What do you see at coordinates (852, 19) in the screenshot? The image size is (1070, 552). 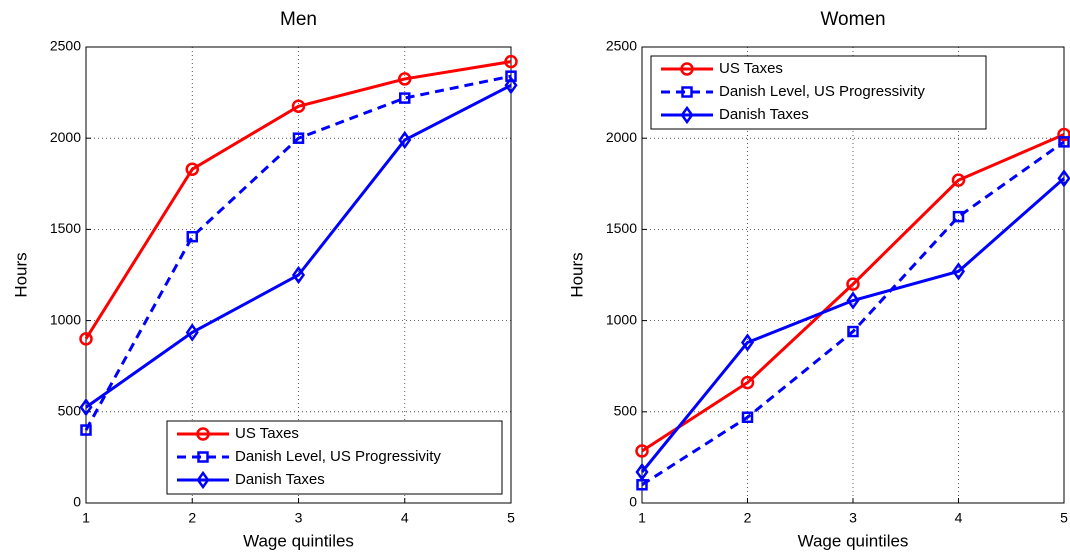 I see `chart-title: Women` at bounding box center [852, 19].